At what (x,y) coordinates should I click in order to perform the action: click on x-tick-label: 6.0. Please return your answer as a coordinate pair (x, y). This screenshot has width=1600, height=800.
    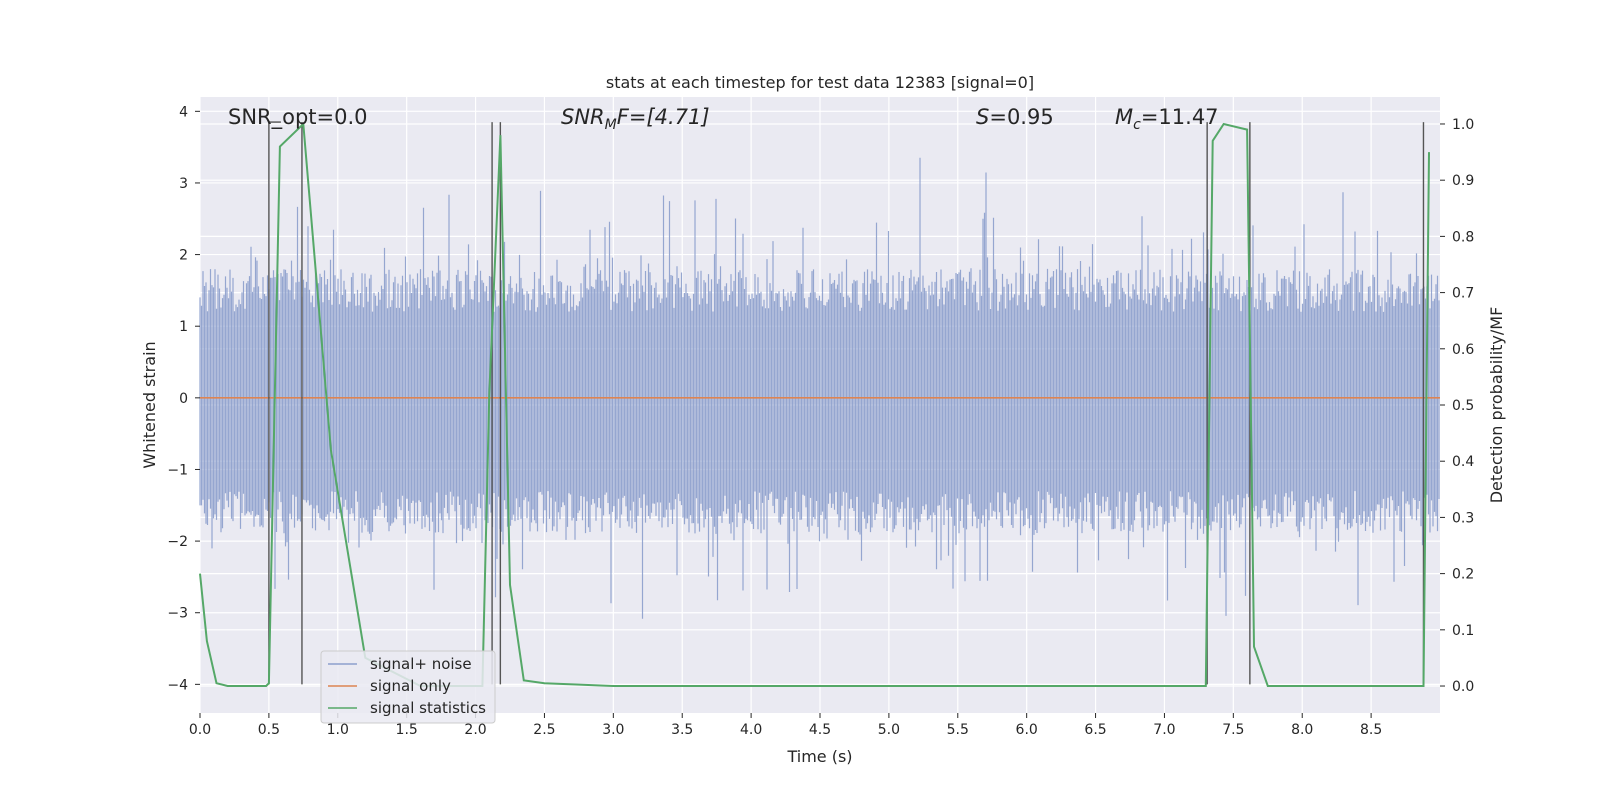
    Looking at the image, I should click on (1027, 730).